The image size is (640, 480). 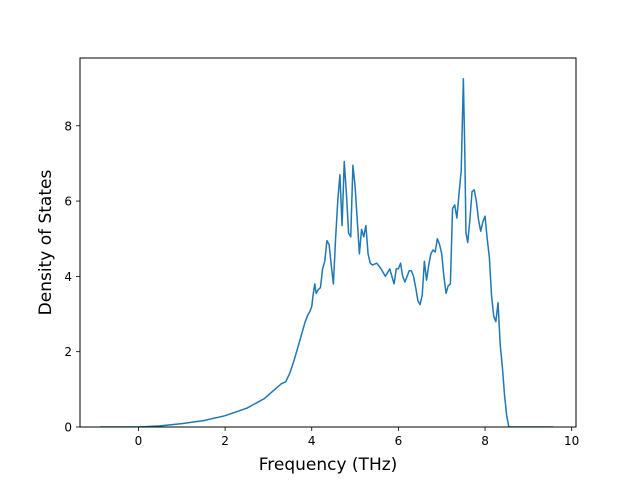 What do you see at coordinates (68, 352) in the screenshot?
I see `y-tick-label: 2` at bounding box center [68, 352].